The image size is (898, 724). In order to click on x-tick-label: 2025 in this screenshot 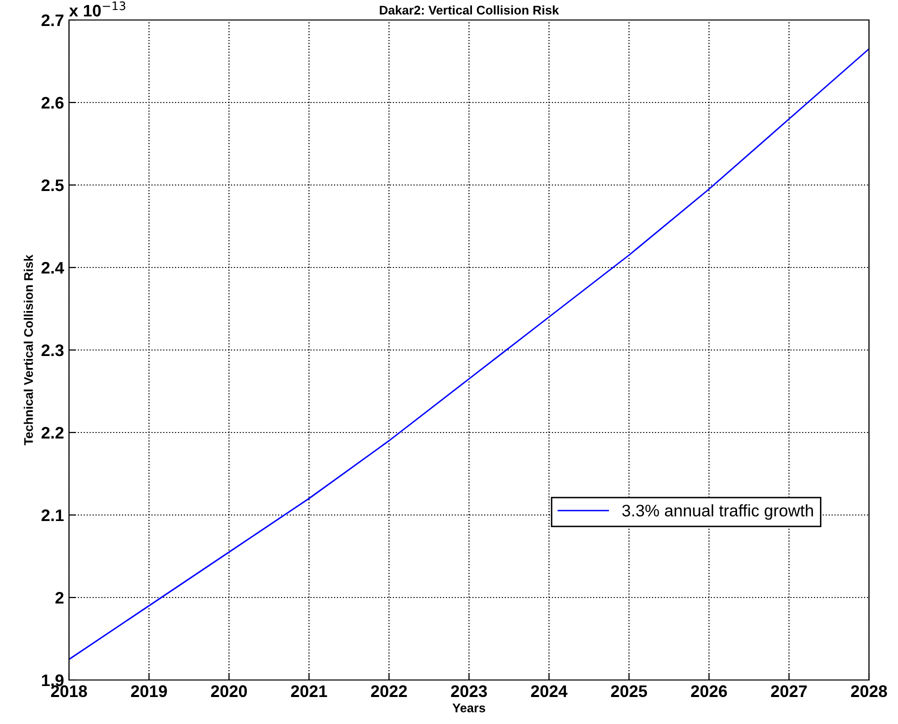, I will do `click(629, 691)`.